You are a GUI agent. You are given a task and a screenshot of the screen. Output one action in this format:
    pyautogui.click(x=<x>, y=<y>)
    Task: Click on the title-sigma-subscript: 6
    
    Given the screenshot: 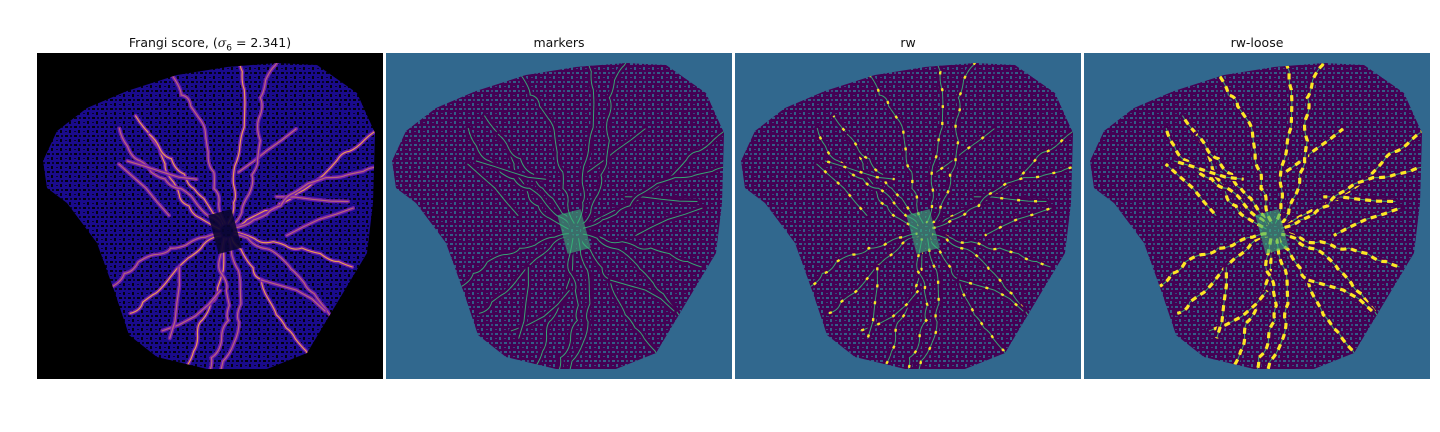 What is the action you would take?
    pyautogui.click(x=229, y=48)
    